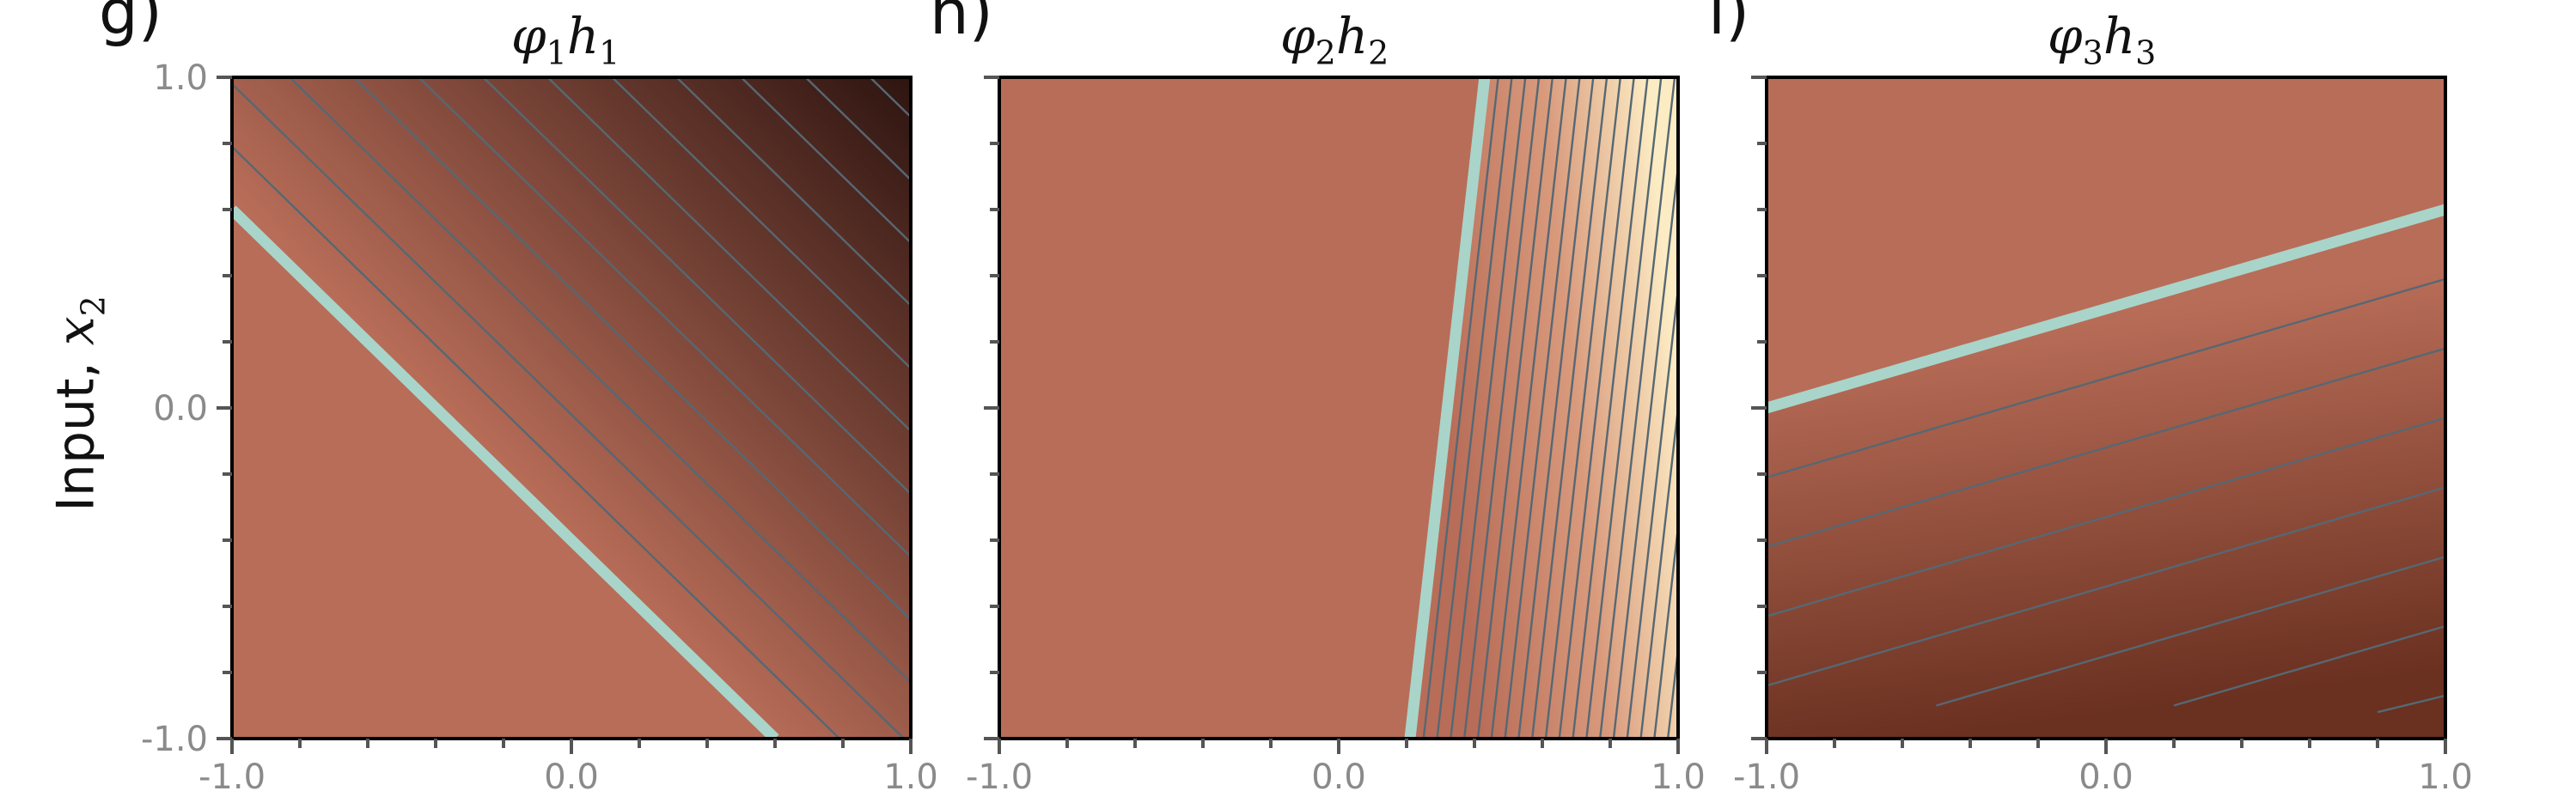 The width and height of the screenshot is (2576, 797). Describe the element at coordinates (130, 24) in the screenshot. I see `panel-label-g: g)` at that location.